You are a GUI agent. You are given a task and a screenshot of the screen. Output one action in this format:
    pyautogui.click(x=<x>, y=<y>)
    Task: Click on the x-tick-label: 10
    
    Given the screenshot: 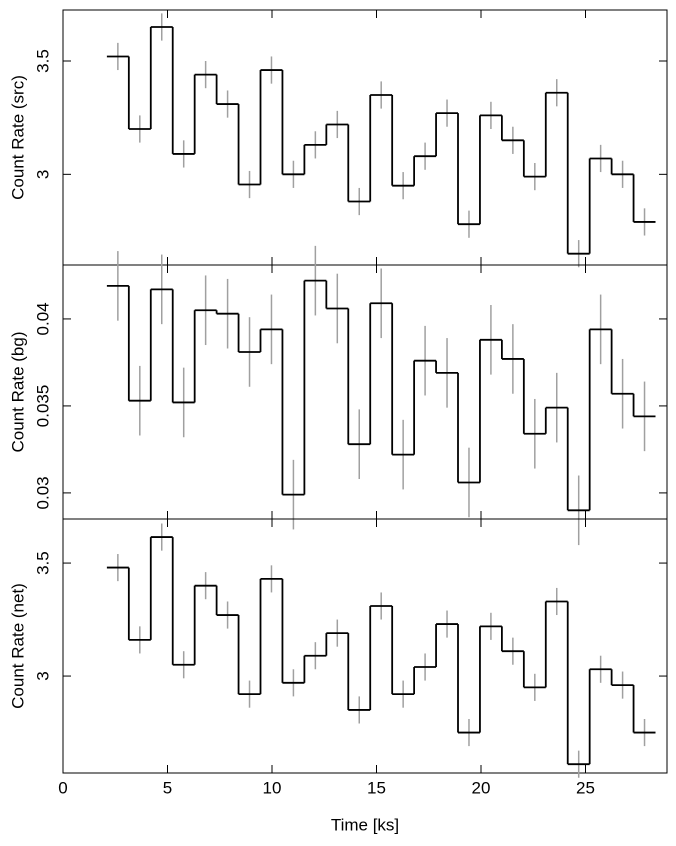 What is the action you would take?
    pyautogui.click(x=272, y=787)
    